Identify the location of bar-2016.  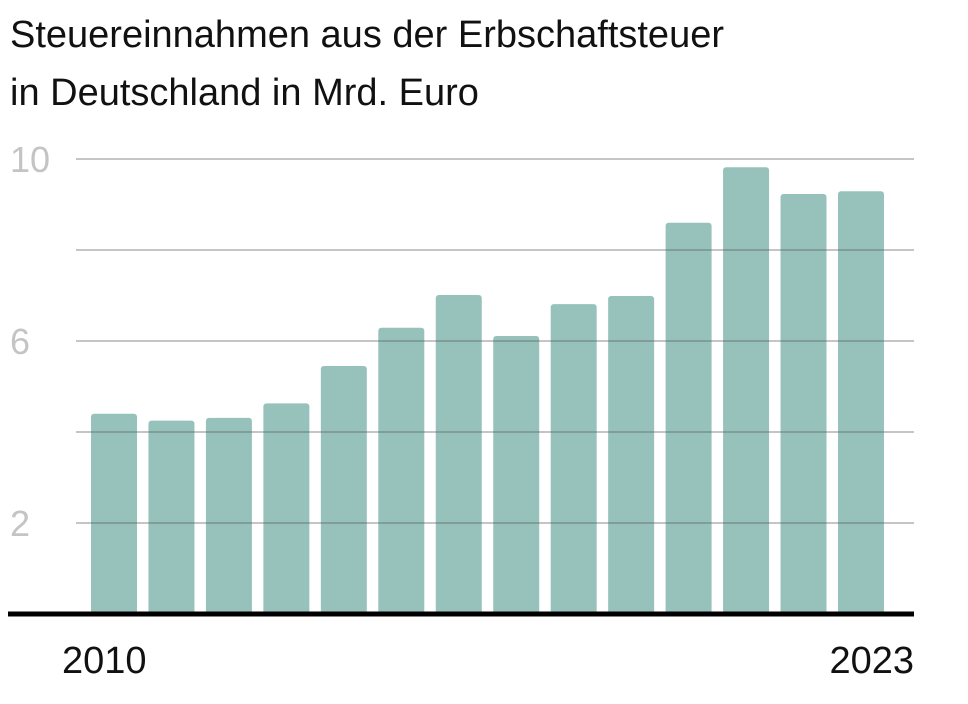
(458, 454).